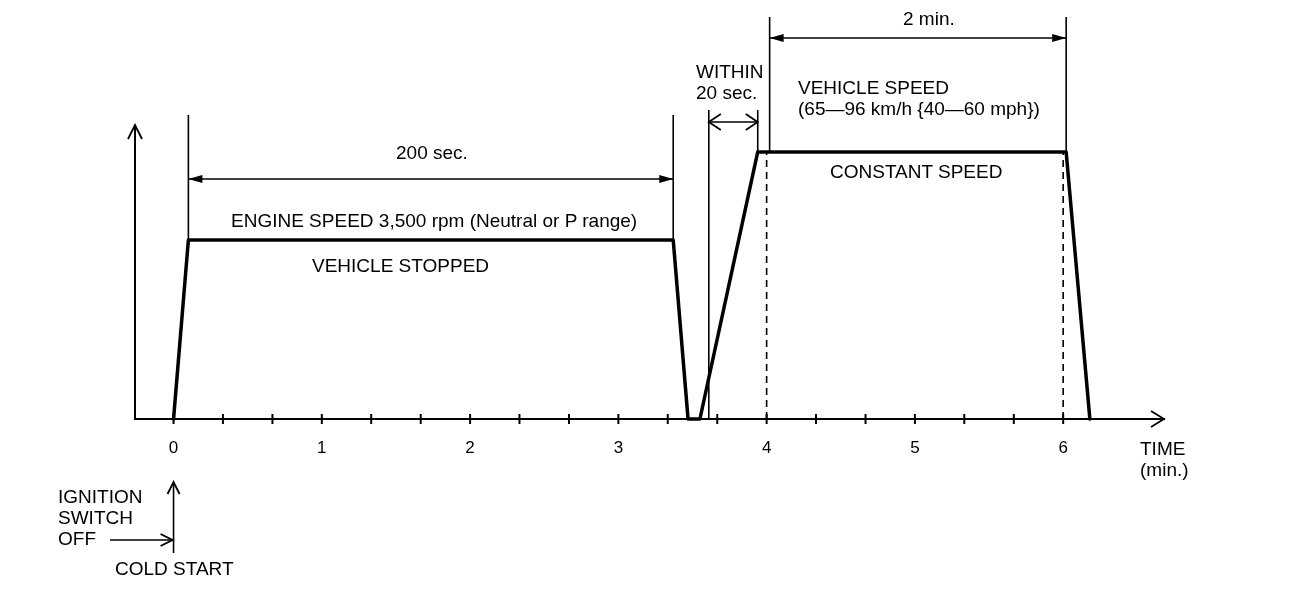 The image size is (1312, 594). Describe the element at coordinates (929, 19) in the screenshot. I see `text: 2 min.` at that location.